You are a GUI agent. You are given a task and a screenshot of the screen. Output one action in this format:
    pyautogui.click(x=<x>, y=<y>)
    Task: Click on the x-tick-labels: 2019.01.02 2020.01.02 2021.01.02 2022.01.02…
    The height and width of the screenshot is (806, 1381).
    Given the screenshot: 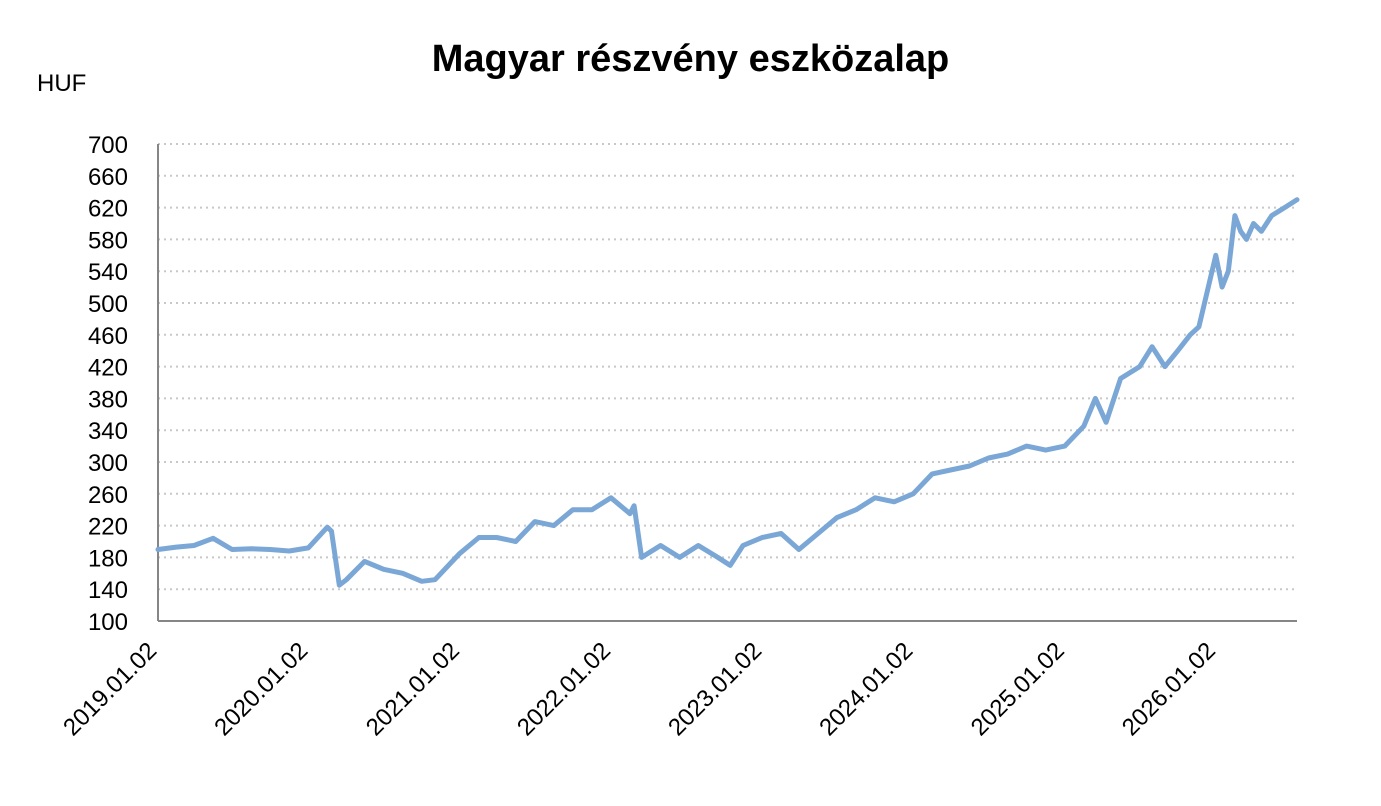 What is the action you would take?
    pyautogui.click(x=639, y=689)
    